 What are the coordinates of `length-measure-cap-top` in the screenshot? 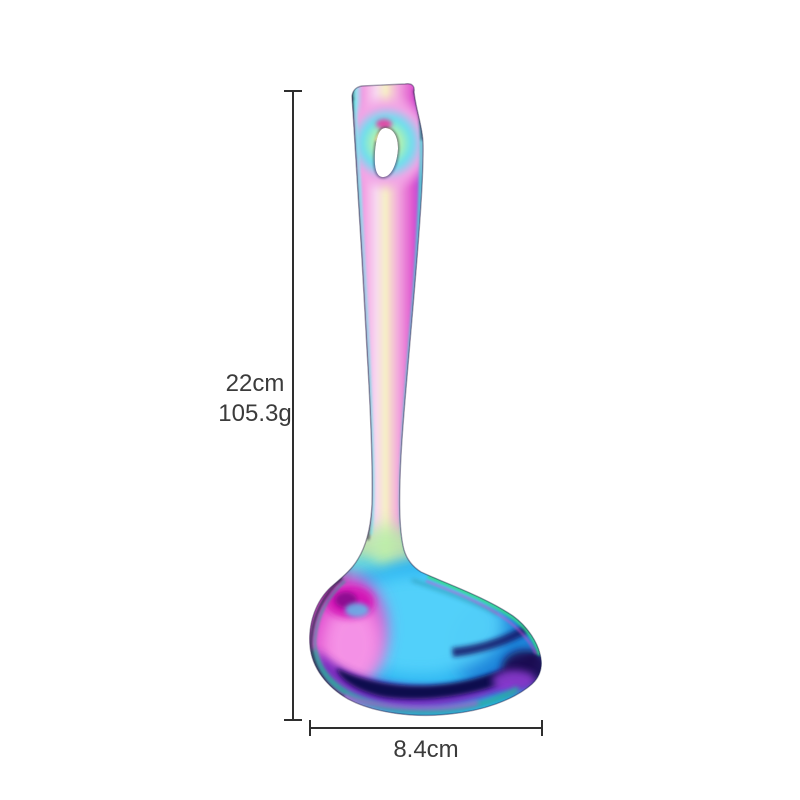 It's located at (293, 91).